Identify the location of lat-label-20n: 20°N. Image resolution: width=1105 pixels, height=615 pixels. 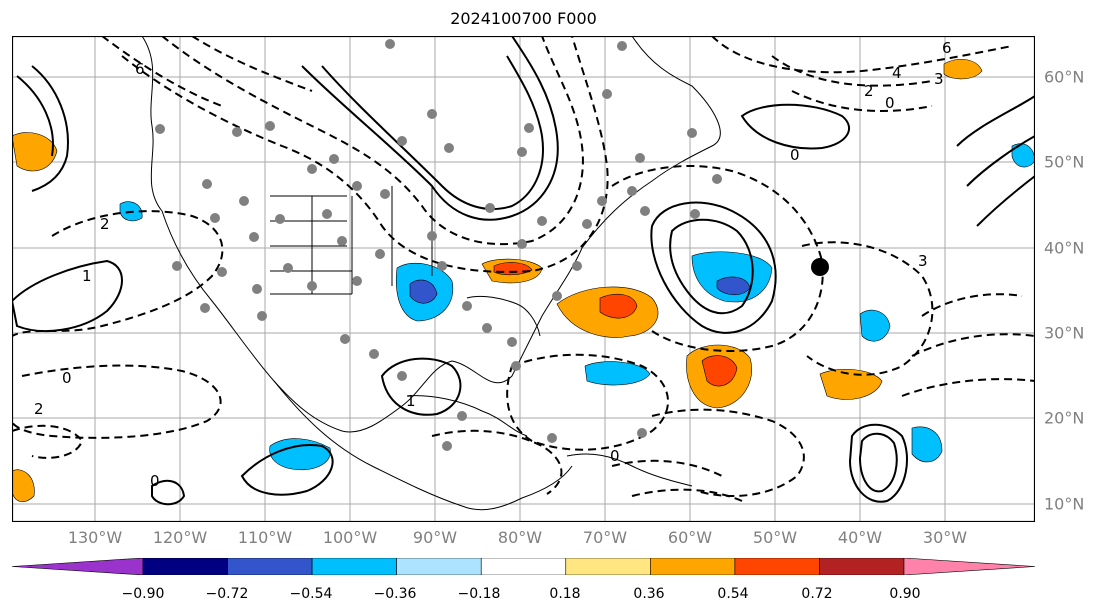
(1064, 418).